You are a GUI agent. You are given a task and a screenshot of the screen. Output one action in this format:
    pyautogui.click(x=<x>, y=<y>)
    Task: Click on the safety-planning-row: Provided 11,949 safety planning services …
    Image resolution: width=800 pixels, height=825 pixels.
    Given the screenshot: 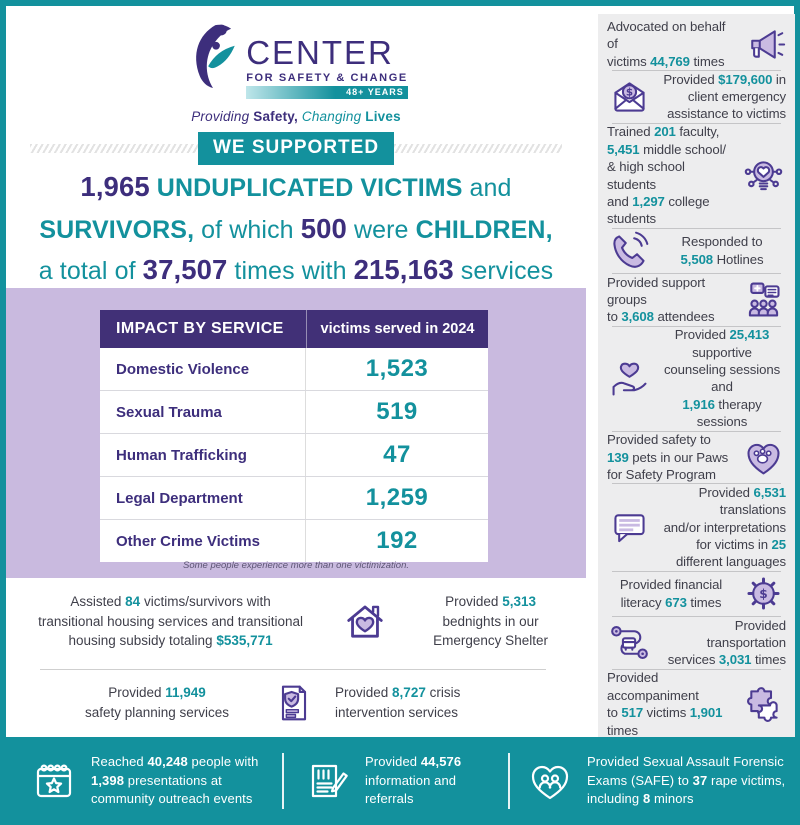 What is the action you would take?
    pyautogui.click(x=296, y=703)
    